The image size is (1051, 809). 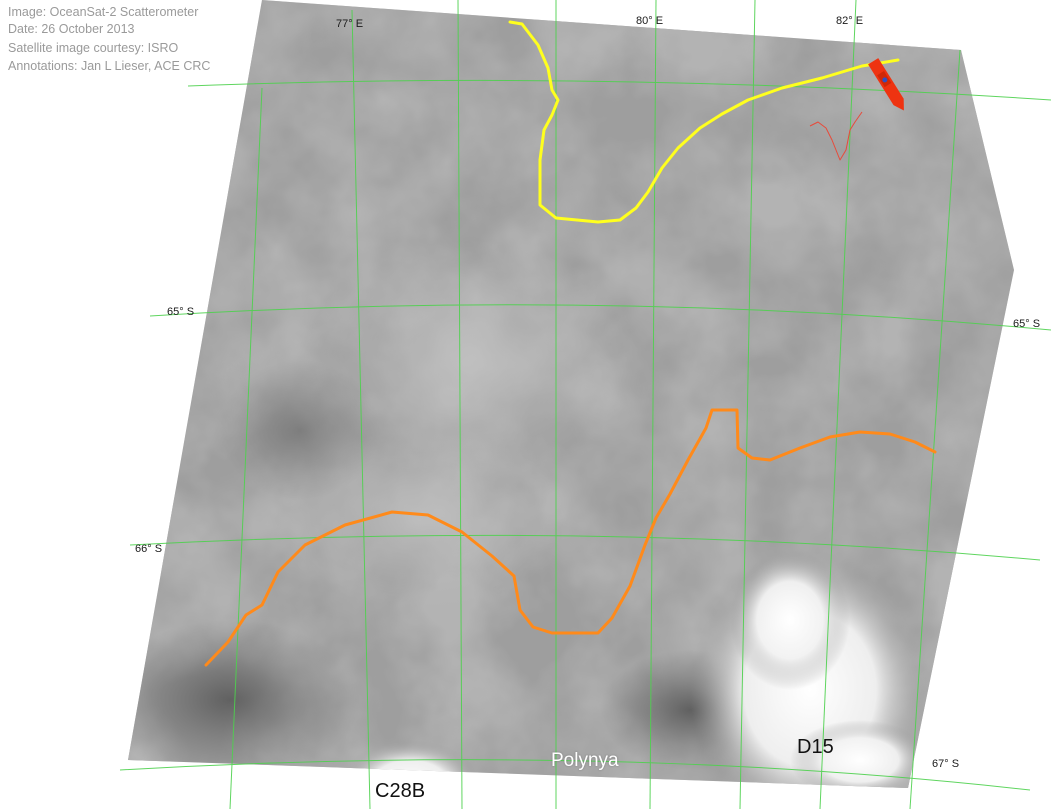 I want to click on latitude-label-66s-left: 66° S, so click(x=149, y=549).